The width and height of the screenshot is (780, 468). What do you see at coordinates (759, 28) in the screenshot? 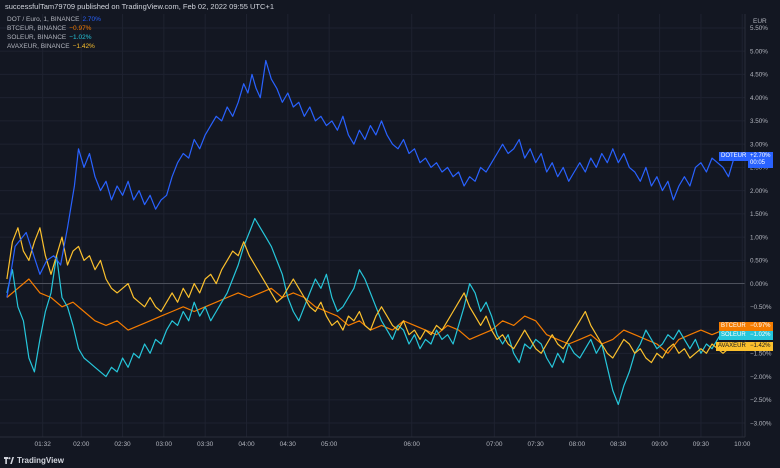
I see `y-tick-label: 5.50%` at bounding box center [759, 28].